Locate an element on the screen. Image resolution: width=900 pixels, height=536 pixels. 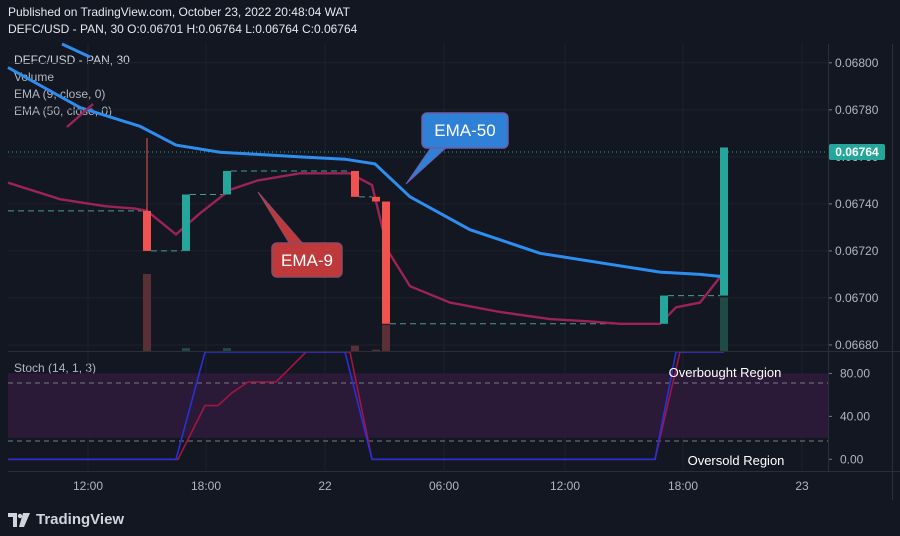
volume-bars is located at coordinates (435, 313).